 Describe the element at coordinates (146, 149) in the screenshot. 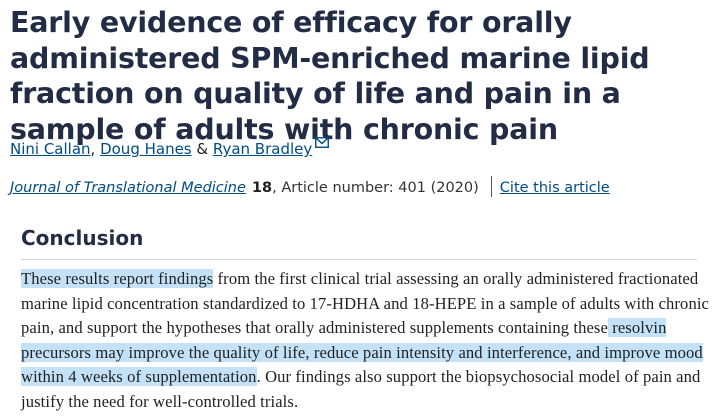

I see `author-link-1: Doug Hanes` at that location.